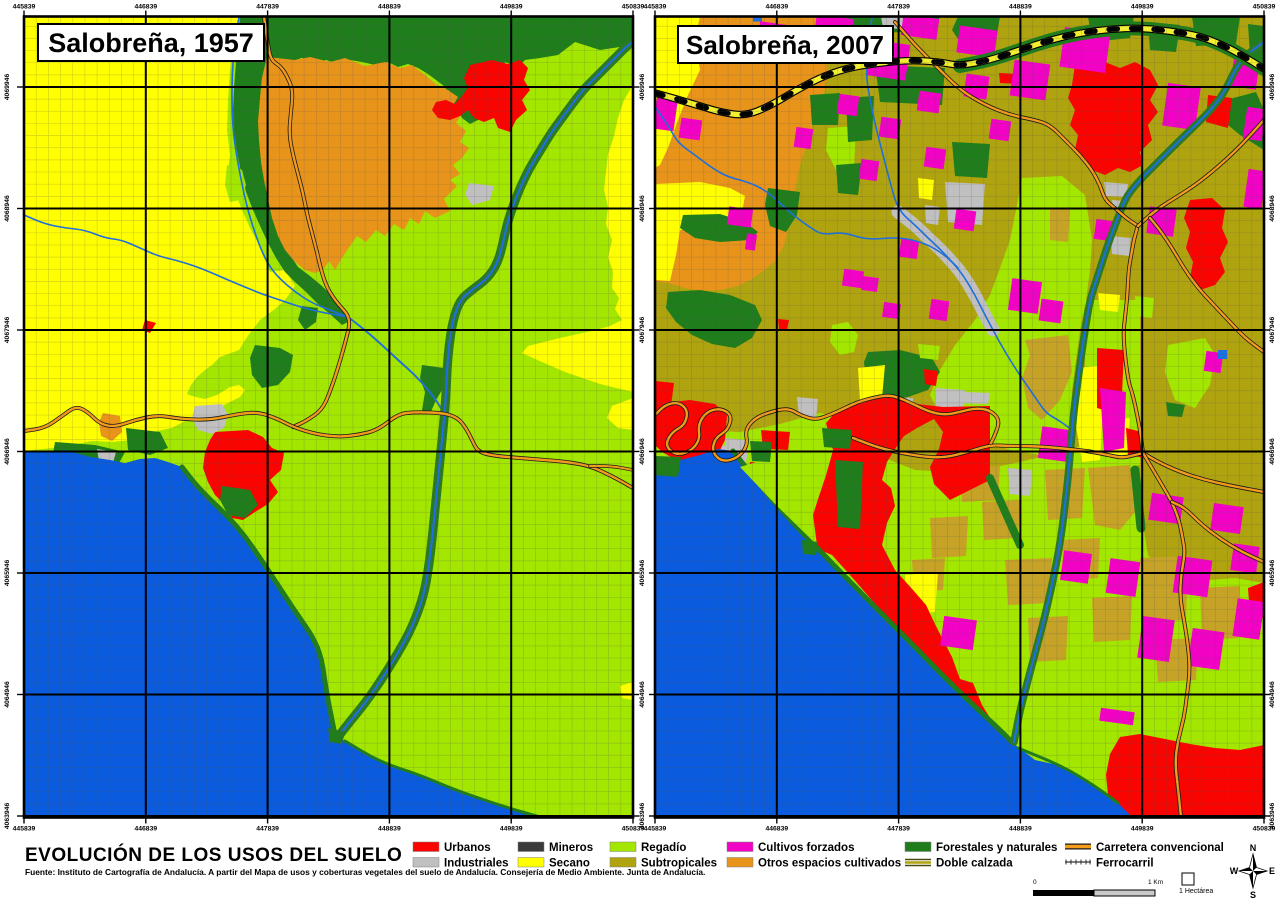  I want to click on svg-text: Subtropicales, so click(679, 864).